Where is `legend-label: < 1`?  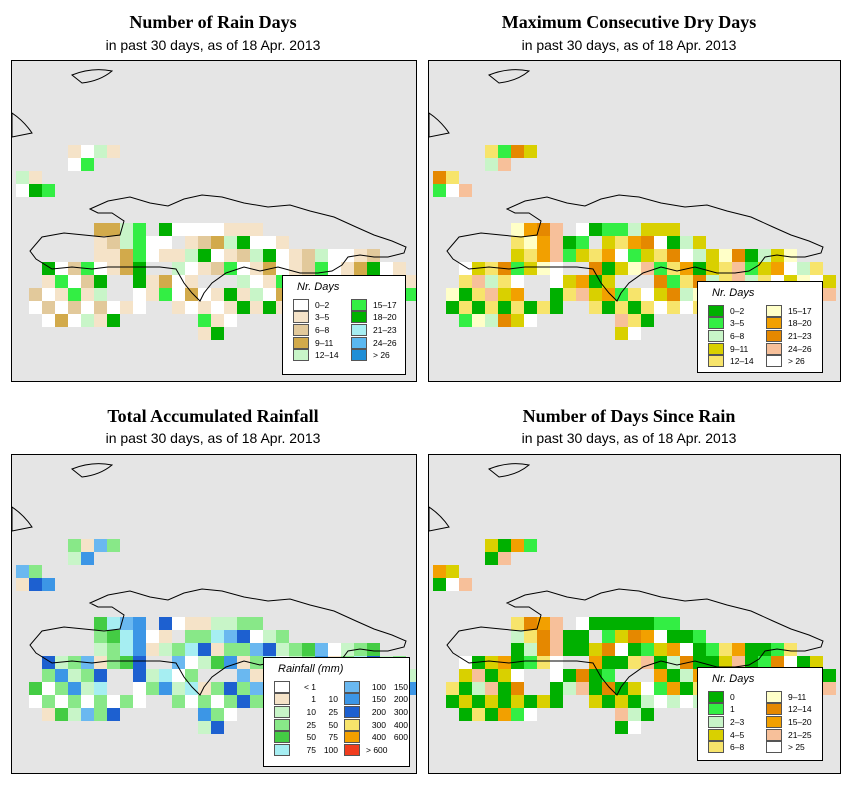 legend-label: < 1 is located at coordinates (309, 686).